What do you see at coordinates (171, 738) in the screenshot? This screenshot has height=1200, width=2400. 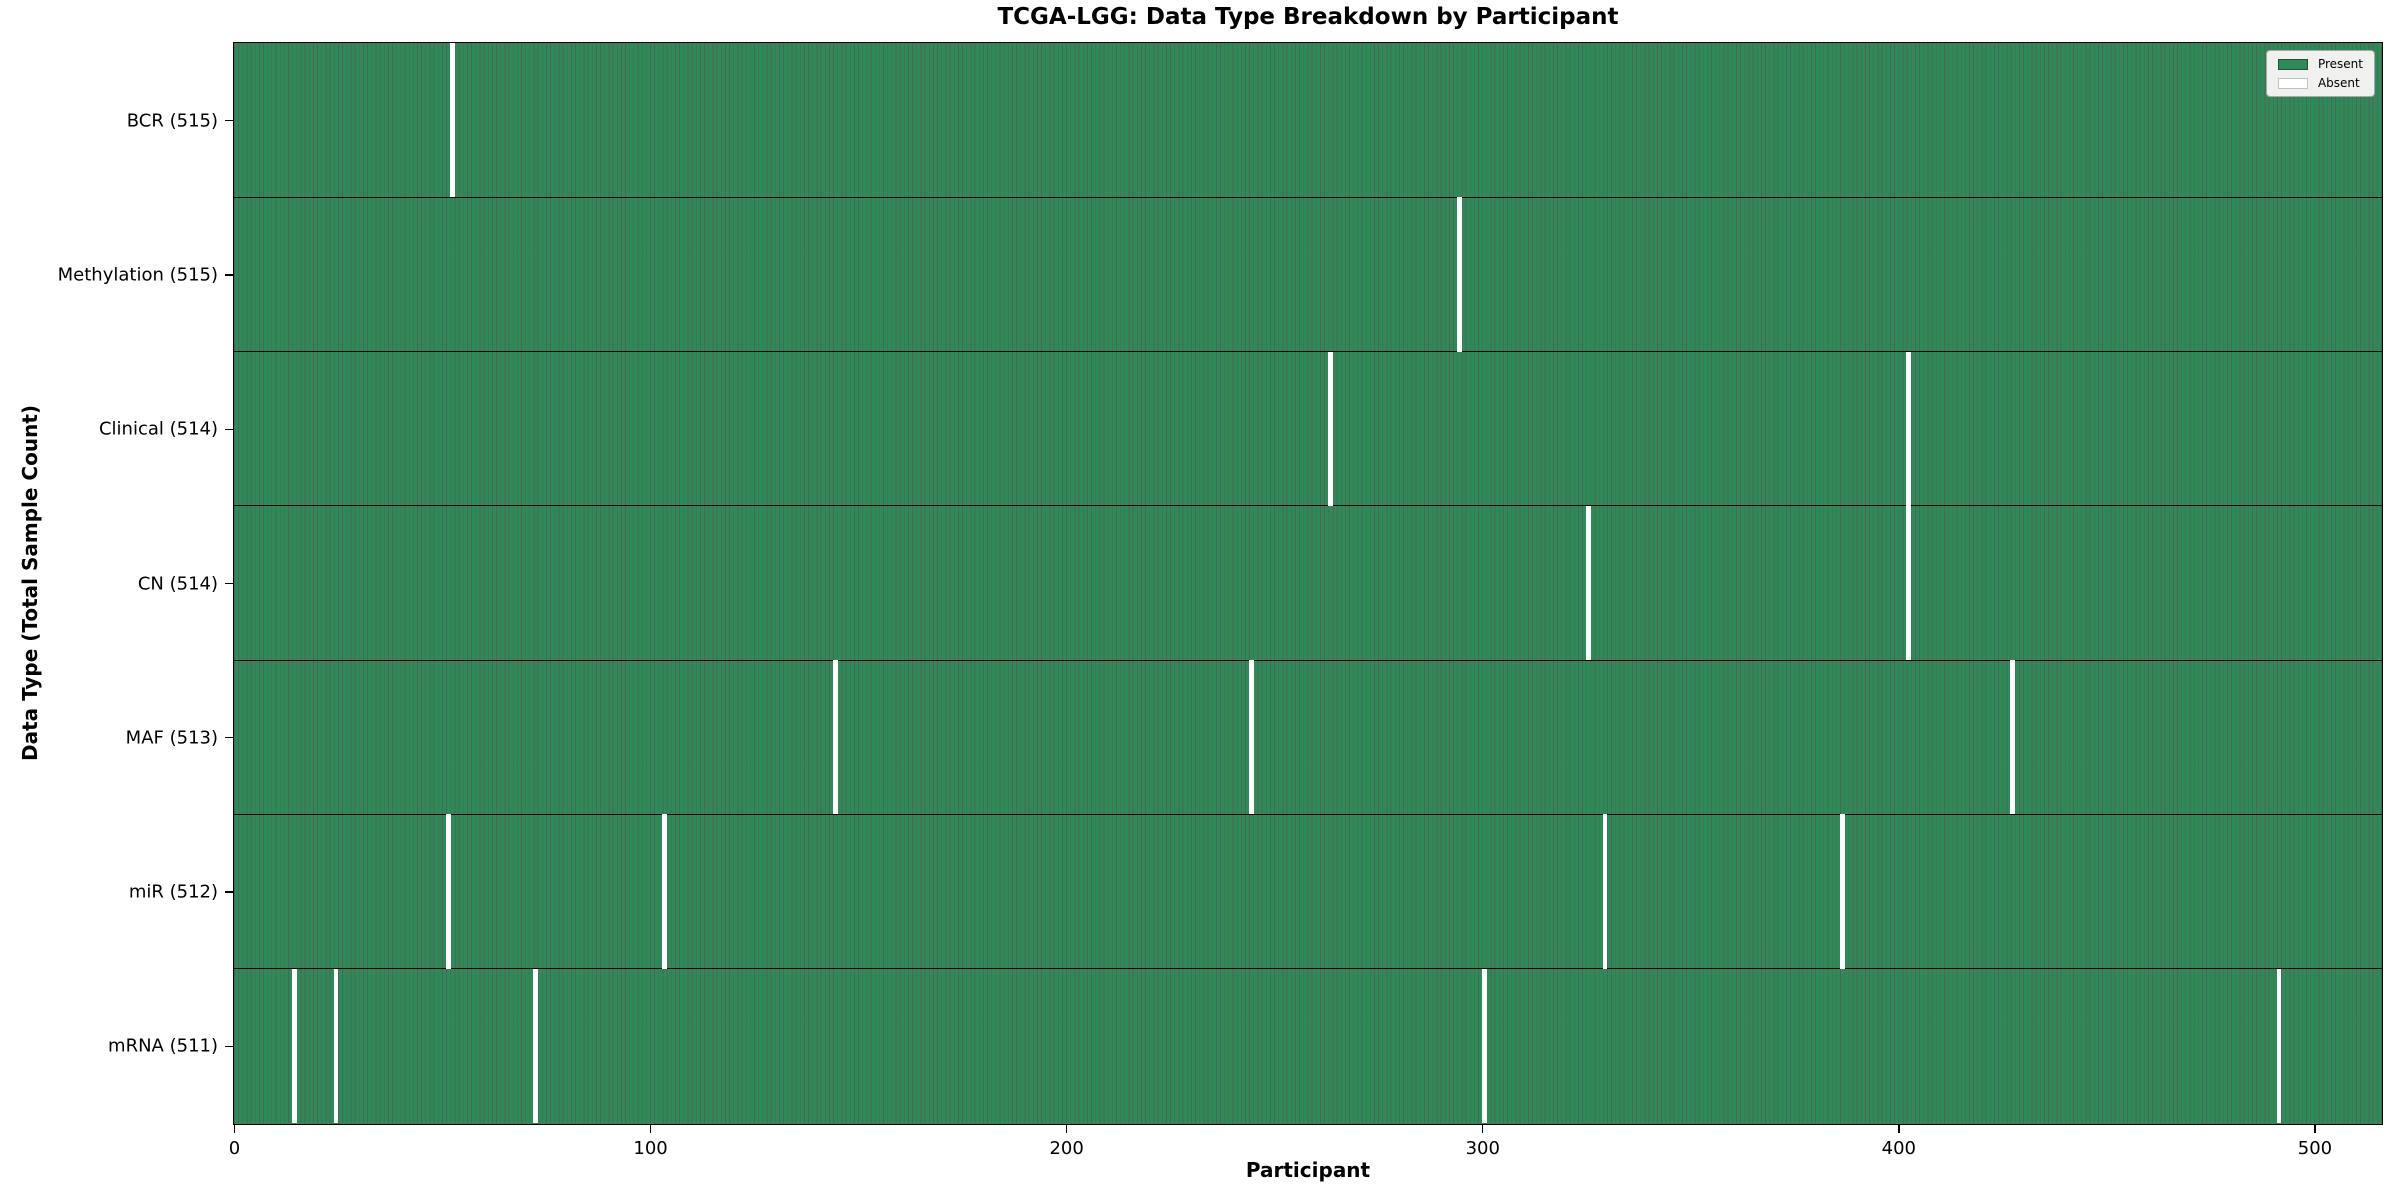 I see `y-tick-label-MAF: MAF (513)` at bounding box center [171, 738].